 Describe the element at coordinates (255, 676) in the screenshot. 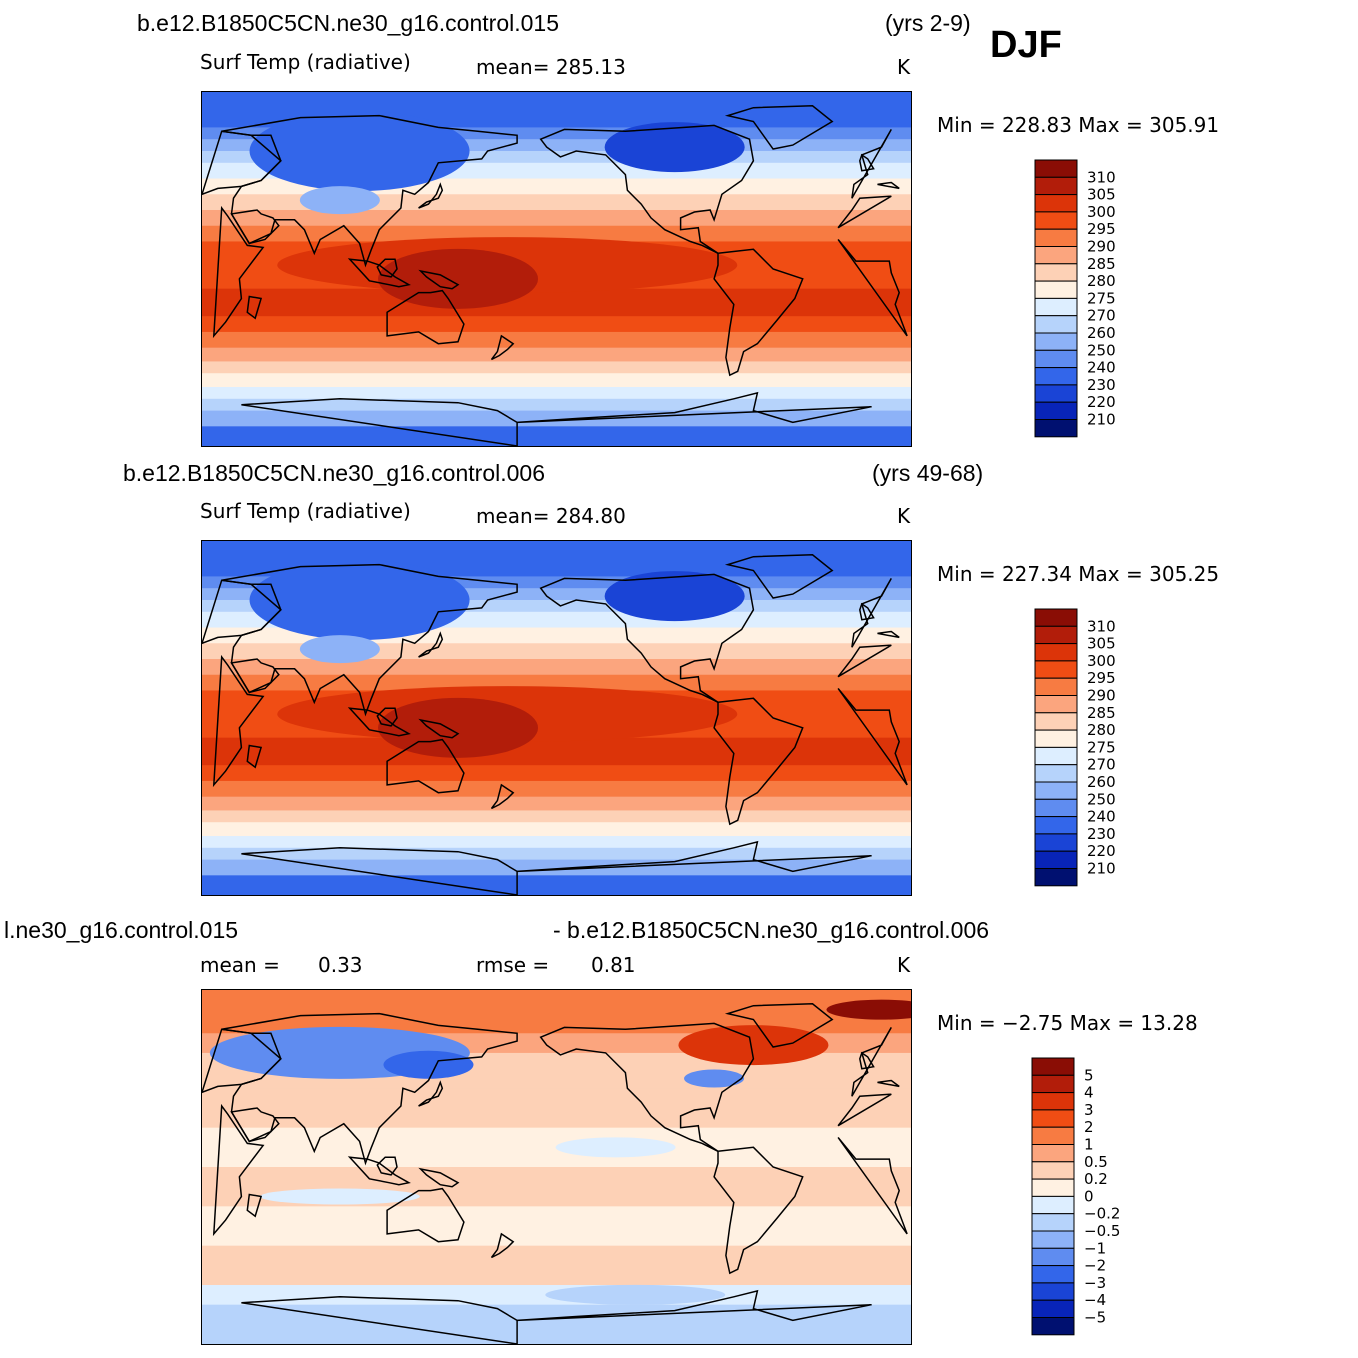

I see `p2-coast-arabia` at that location.